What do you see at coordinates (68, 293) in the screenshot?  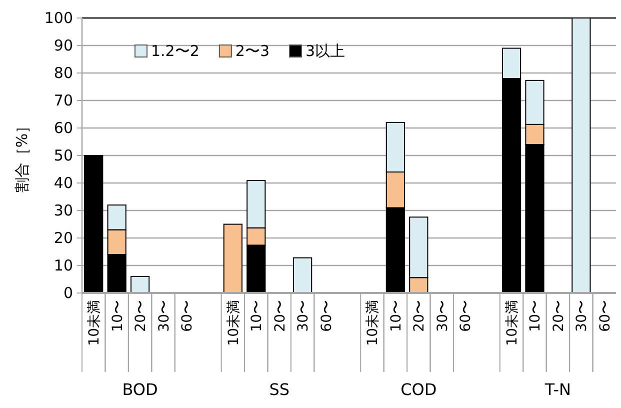 I see `y-tick-label: 0` at bounding box center [68, 293].